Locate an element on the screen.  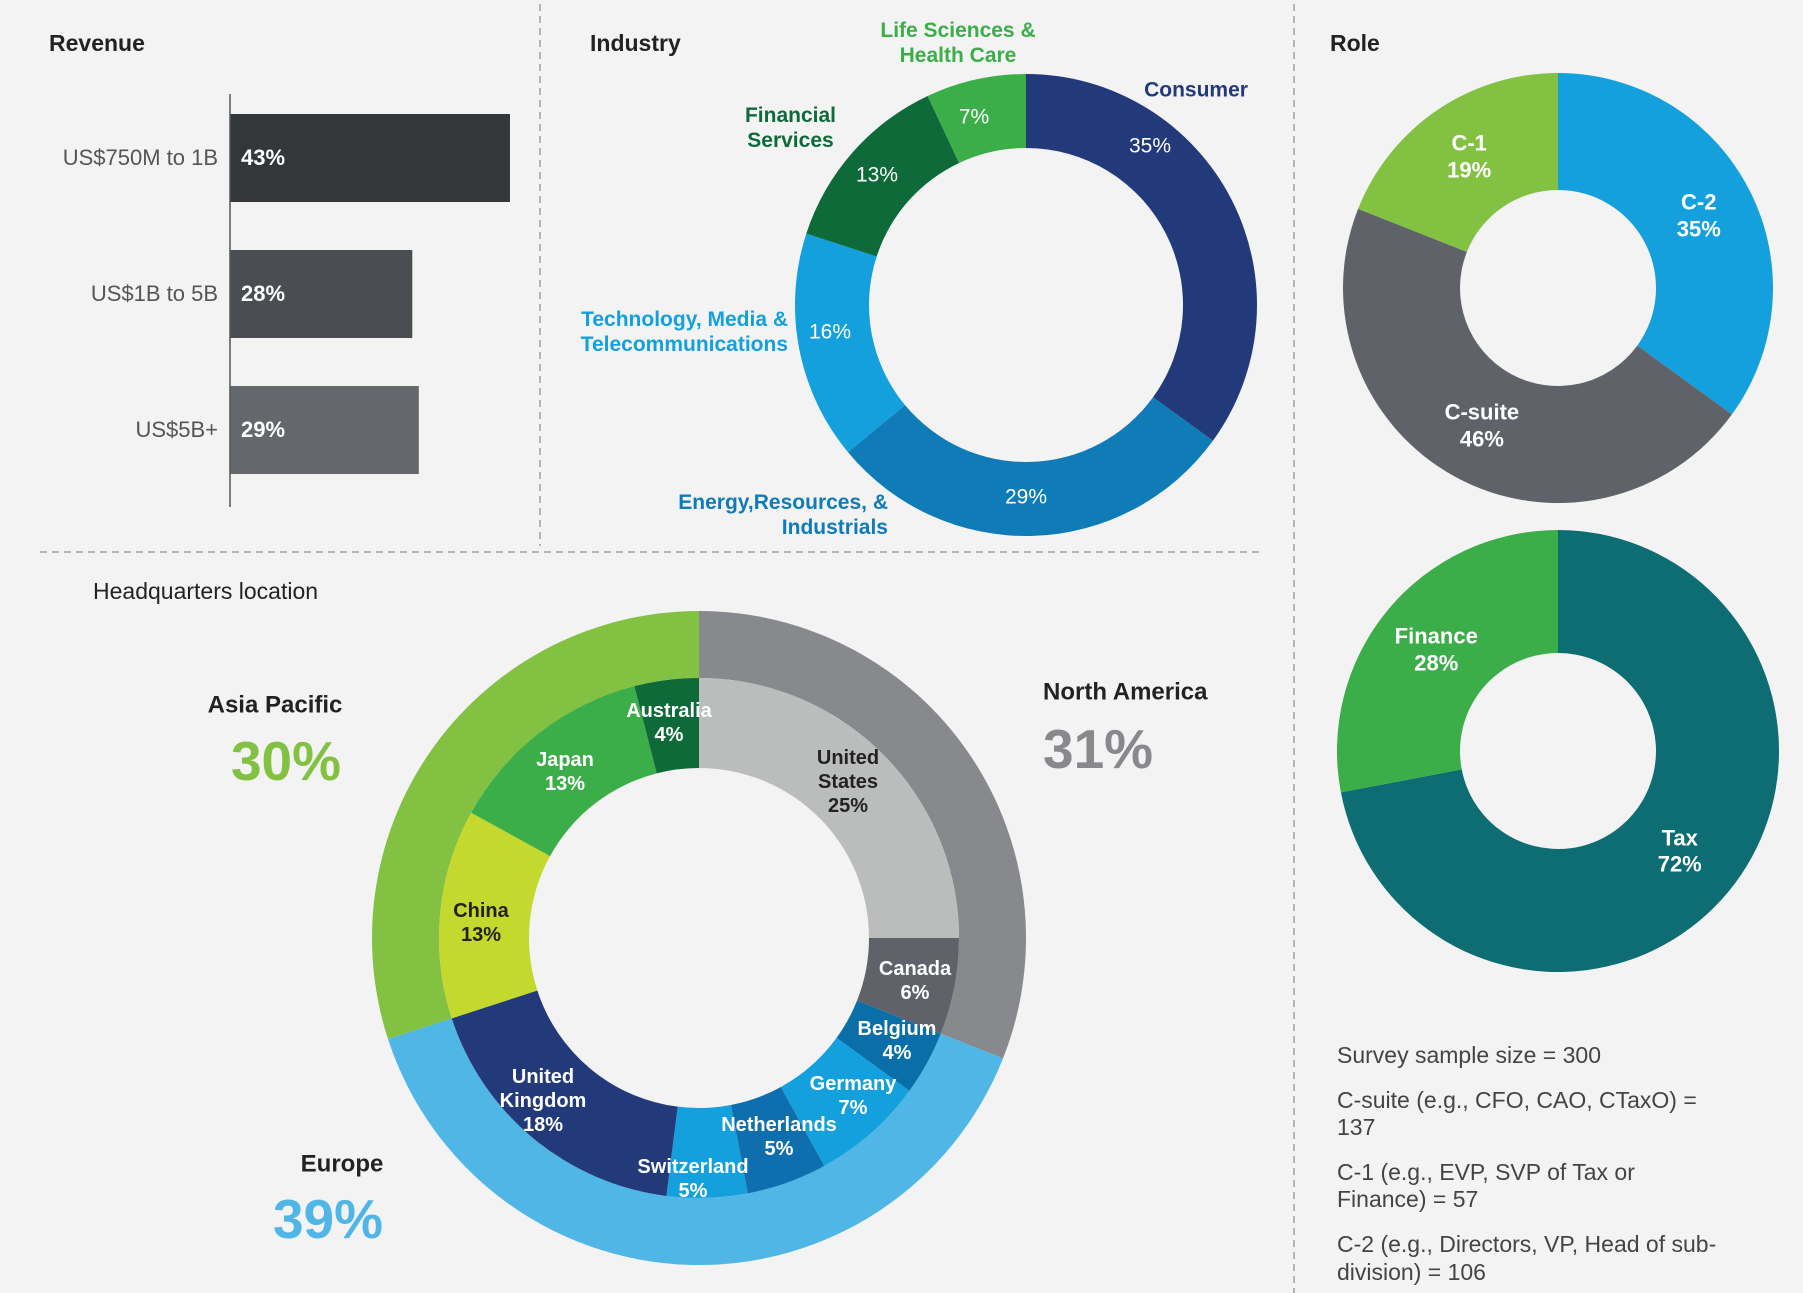
segment-label: C-1 19% is located at coordinates (1469, 157).